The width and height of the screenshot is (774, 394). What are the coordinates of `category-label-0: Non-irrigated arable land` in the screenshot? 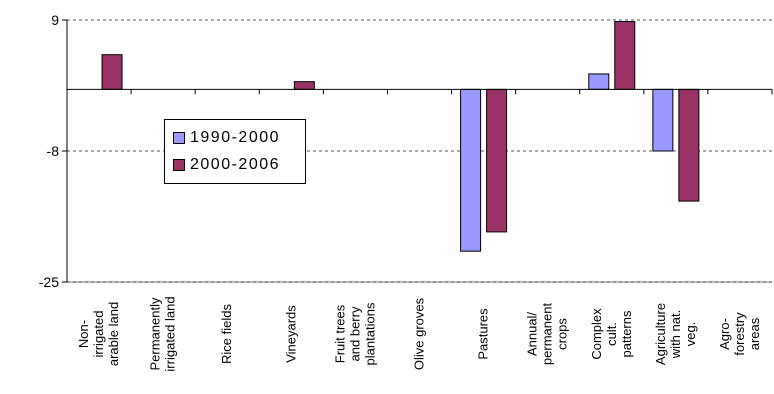 It's located at (98, 334).